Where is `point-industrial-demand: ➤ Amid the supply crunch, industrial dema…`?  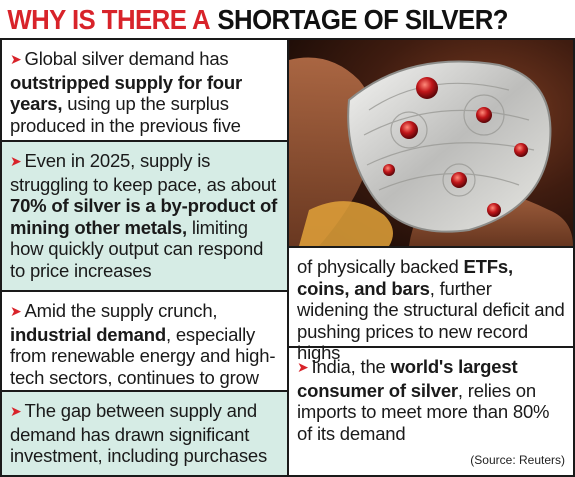
point-industrial-demand: ➤ Amid the supply crunch, industrial dema… is located at coordinates (144, 341).